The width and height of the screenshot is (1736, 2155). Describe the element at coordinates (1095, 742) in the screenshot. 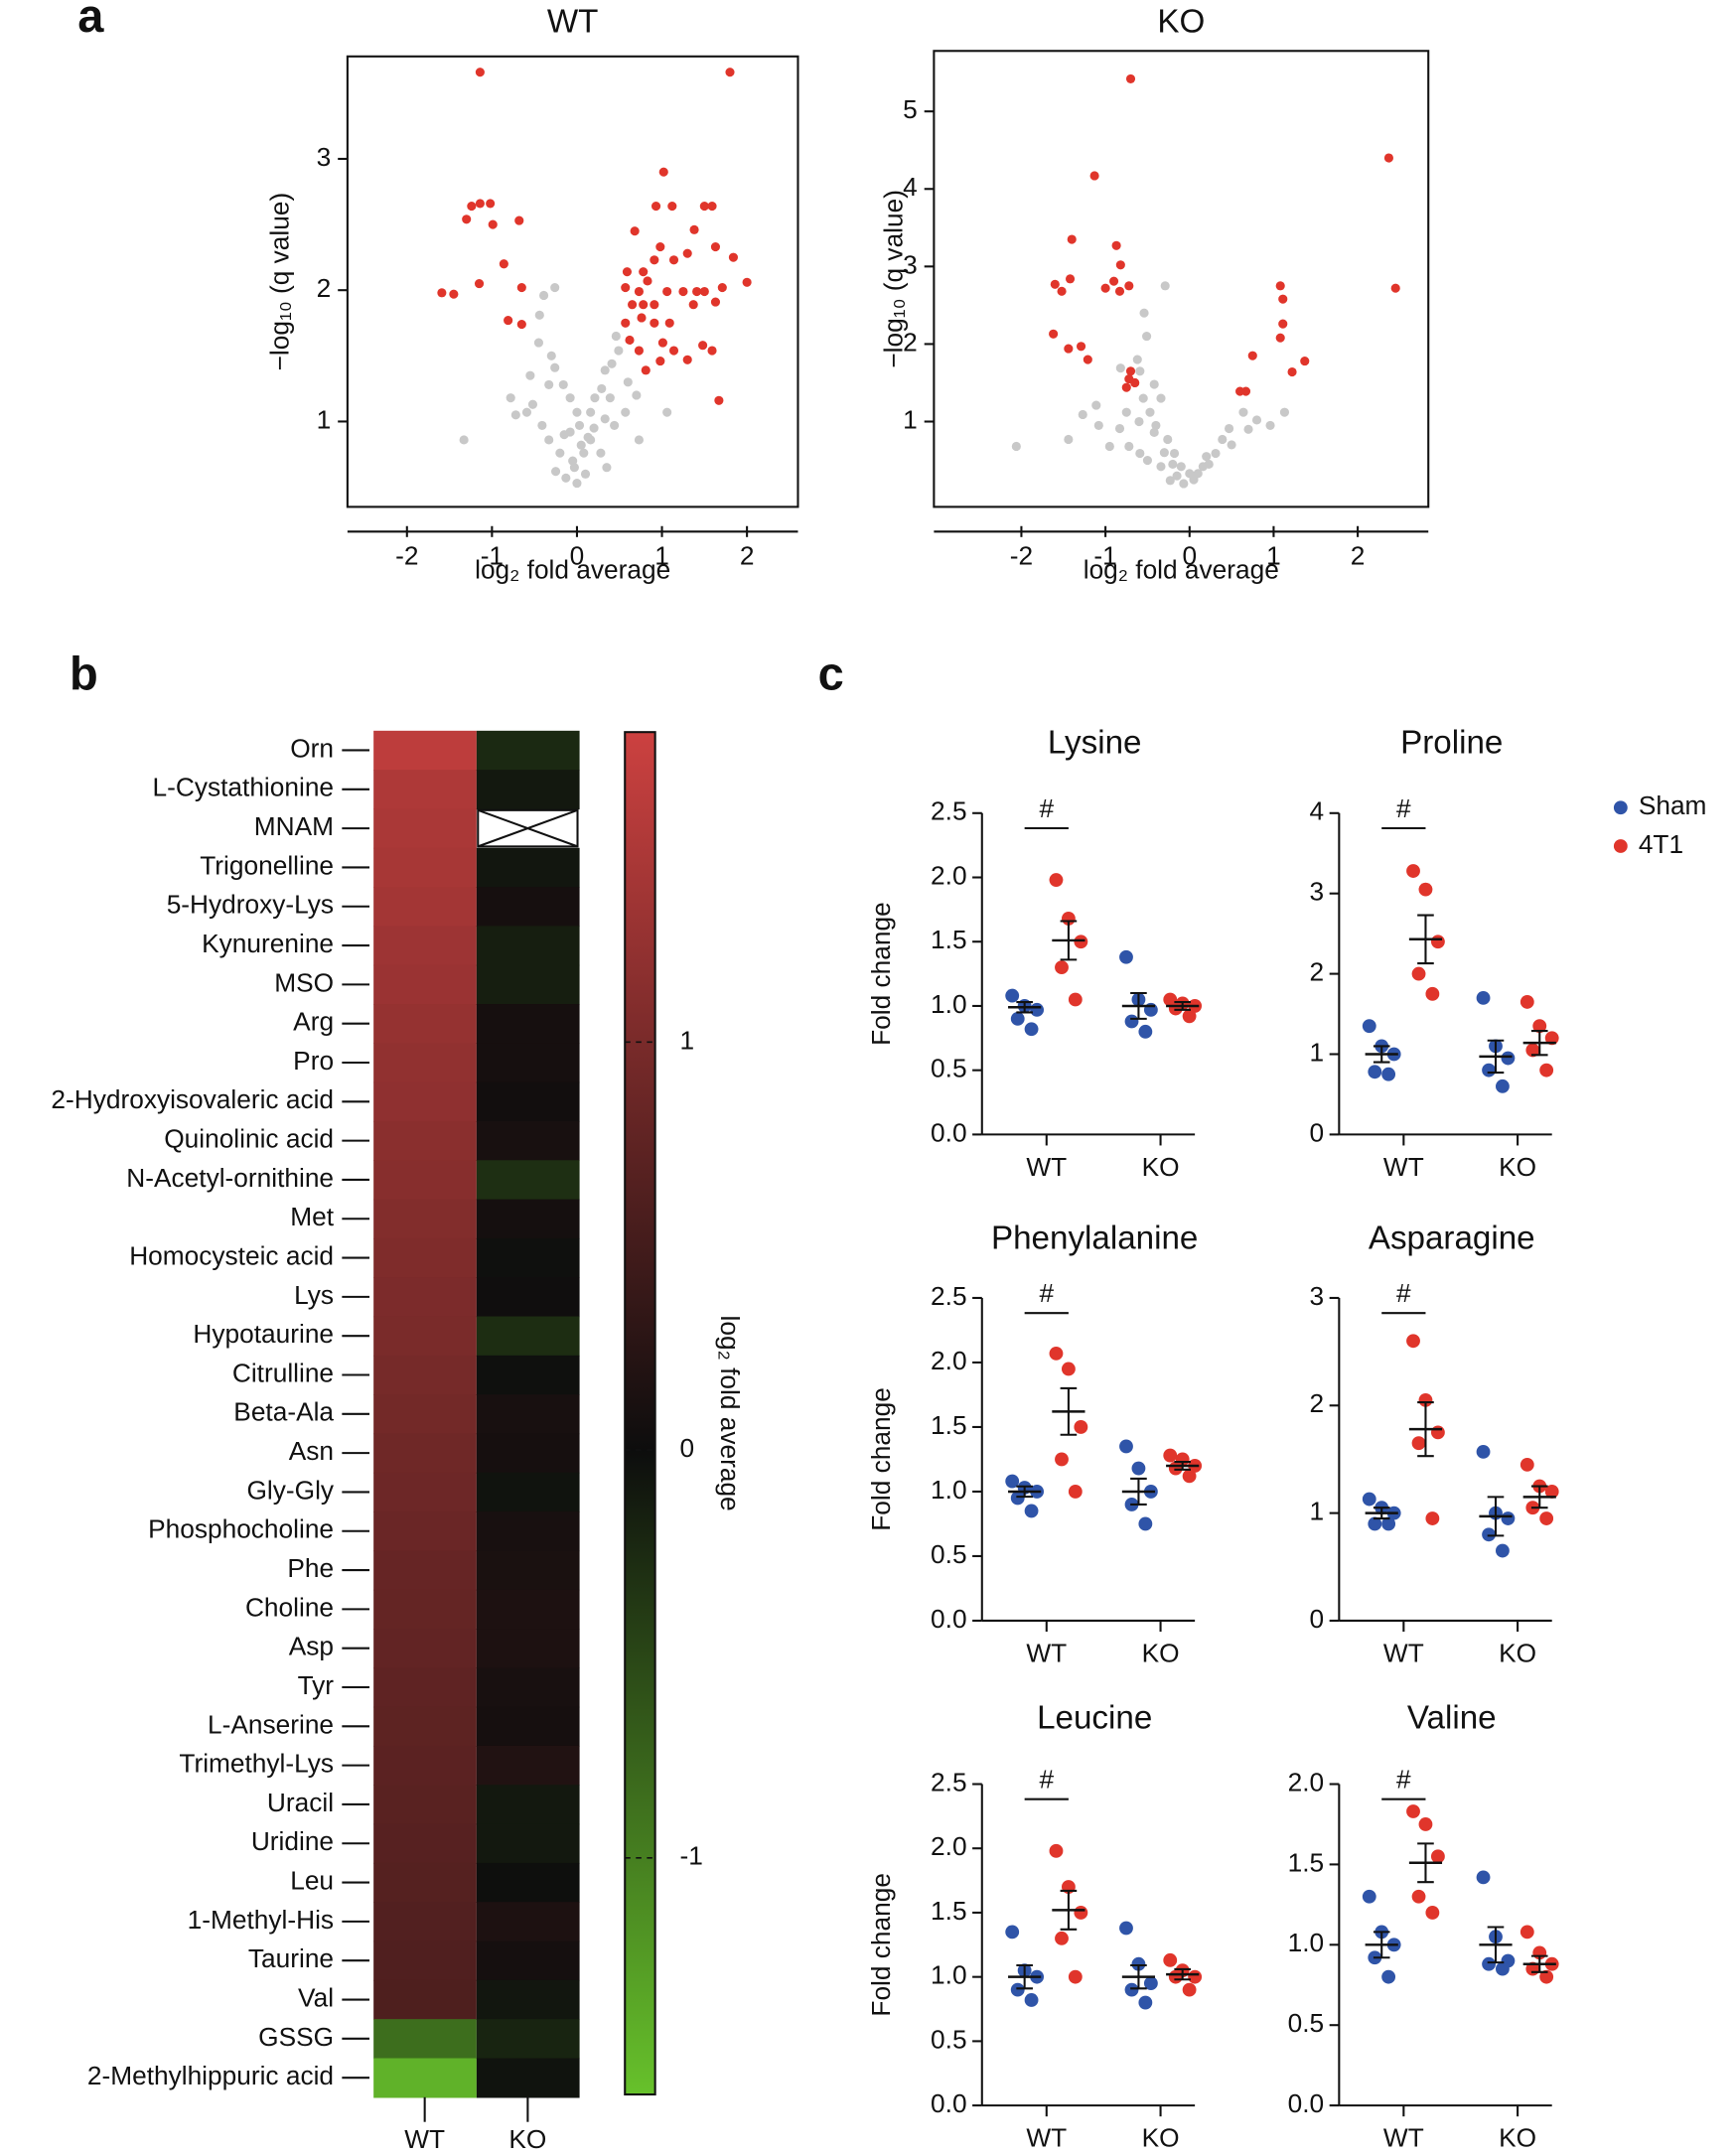

I see `chart-title: Lysine` at that location.